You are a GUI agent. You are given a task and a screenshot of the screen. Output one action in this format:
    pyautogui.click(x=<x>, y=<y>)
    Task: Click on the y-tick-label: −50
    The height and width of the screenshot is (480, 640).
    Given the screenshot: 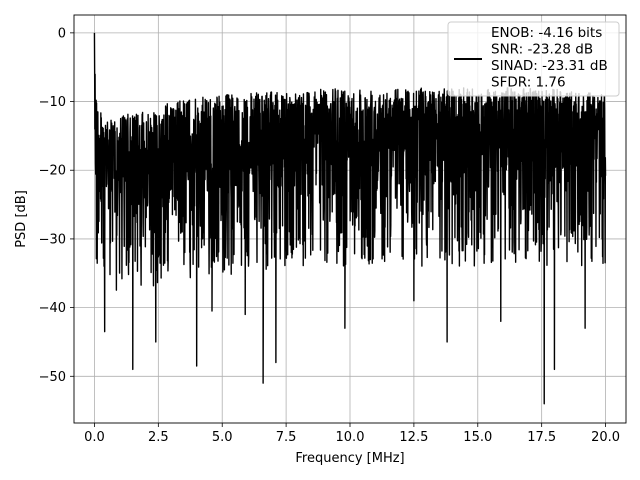 What is the action you would take?
    pyautogui.click(x=52, y=377)
    